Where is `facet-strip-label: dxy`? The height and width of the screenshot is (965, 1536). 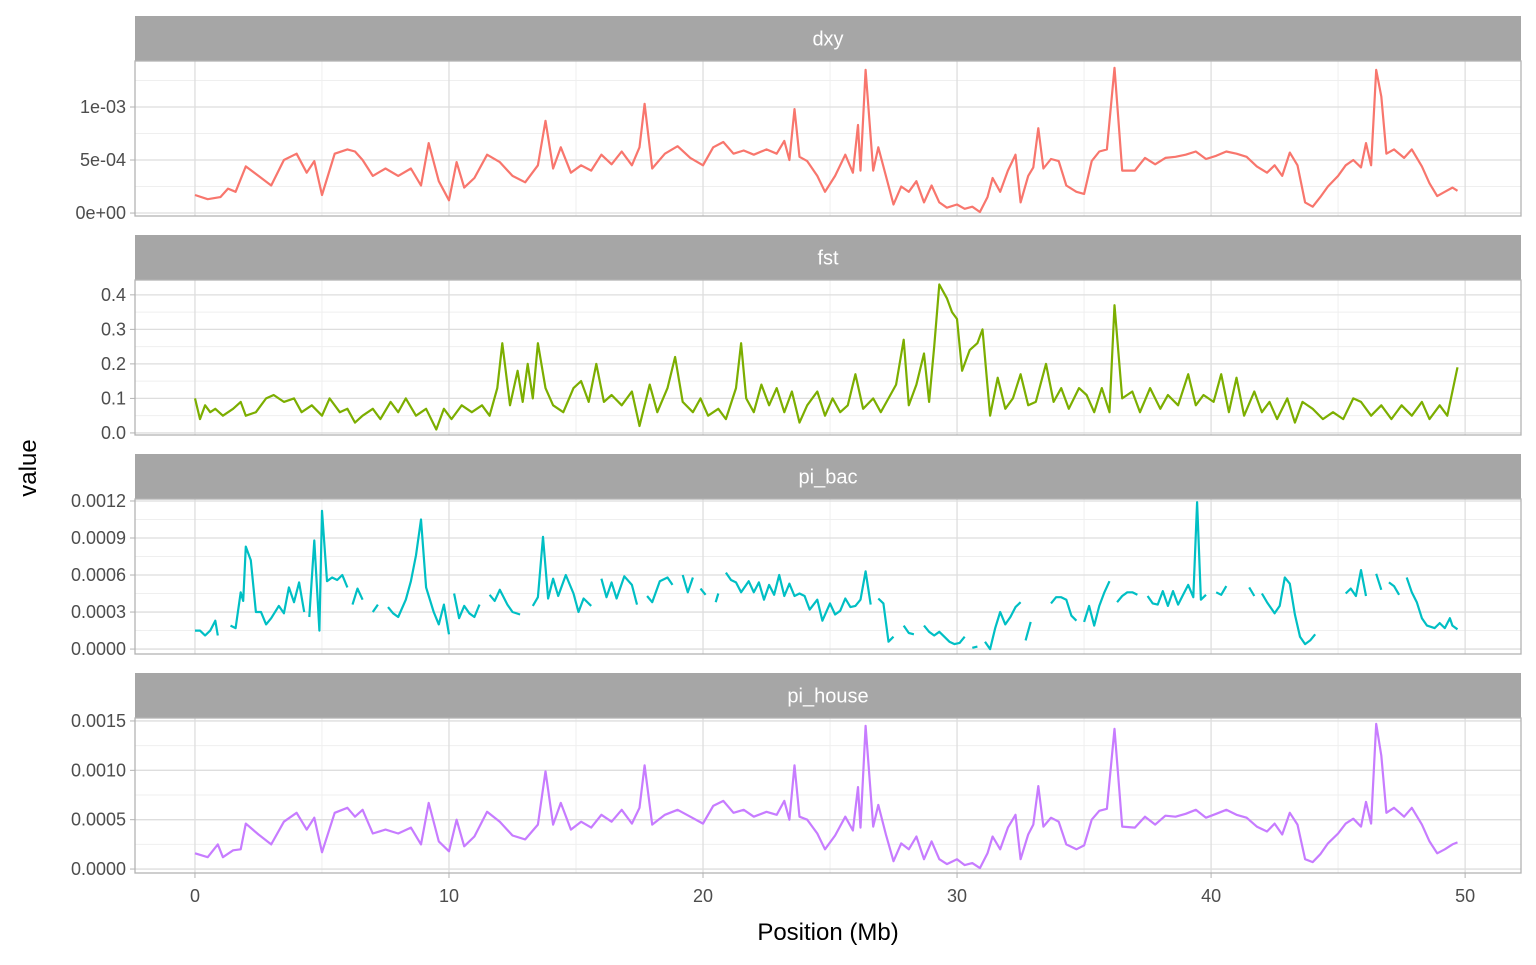 facet-strip-label: dxy is located at coordinates (827, 40).